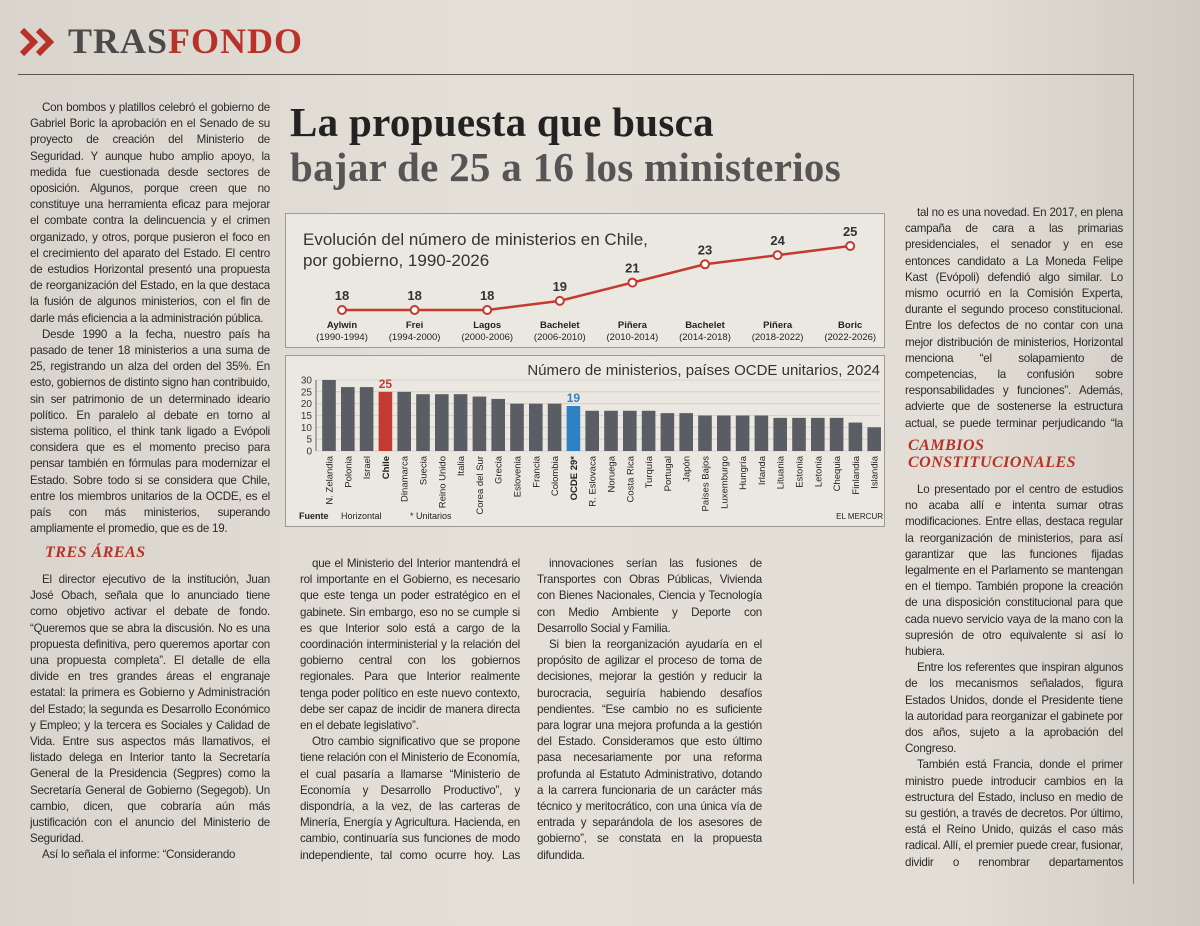 The width and height of the screenshot is (1200, 926). Describe the element at coordinates (37, 42) in the screenshot. I see `section-icon` at that location.